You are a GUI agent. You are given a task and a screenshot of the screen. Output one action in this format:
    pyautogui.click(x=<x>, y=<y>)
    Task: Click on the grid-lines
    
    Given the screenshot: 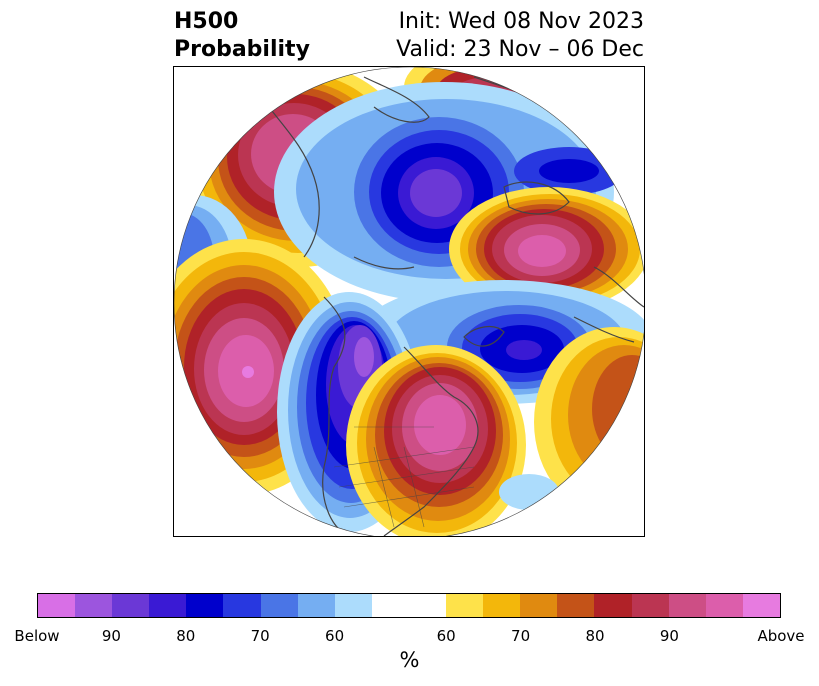 What is the action you would take?
    pyautogui.click(x=404, y=477)
    